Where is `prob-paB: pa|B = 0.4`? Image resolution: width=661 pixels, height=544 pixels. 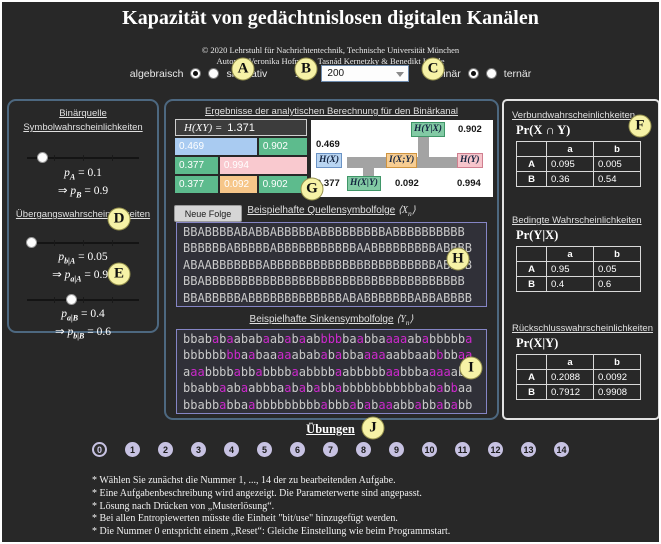 prob-paB: pa|B = 0.4 is located at coordinates (83, 315).